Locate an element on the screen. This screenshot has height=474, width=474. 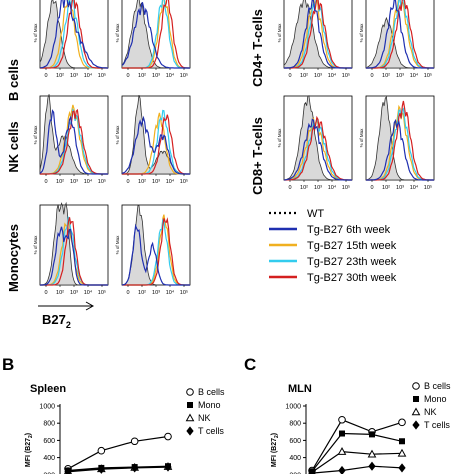
marker-text: B27 is located at coordinates (54, 319).